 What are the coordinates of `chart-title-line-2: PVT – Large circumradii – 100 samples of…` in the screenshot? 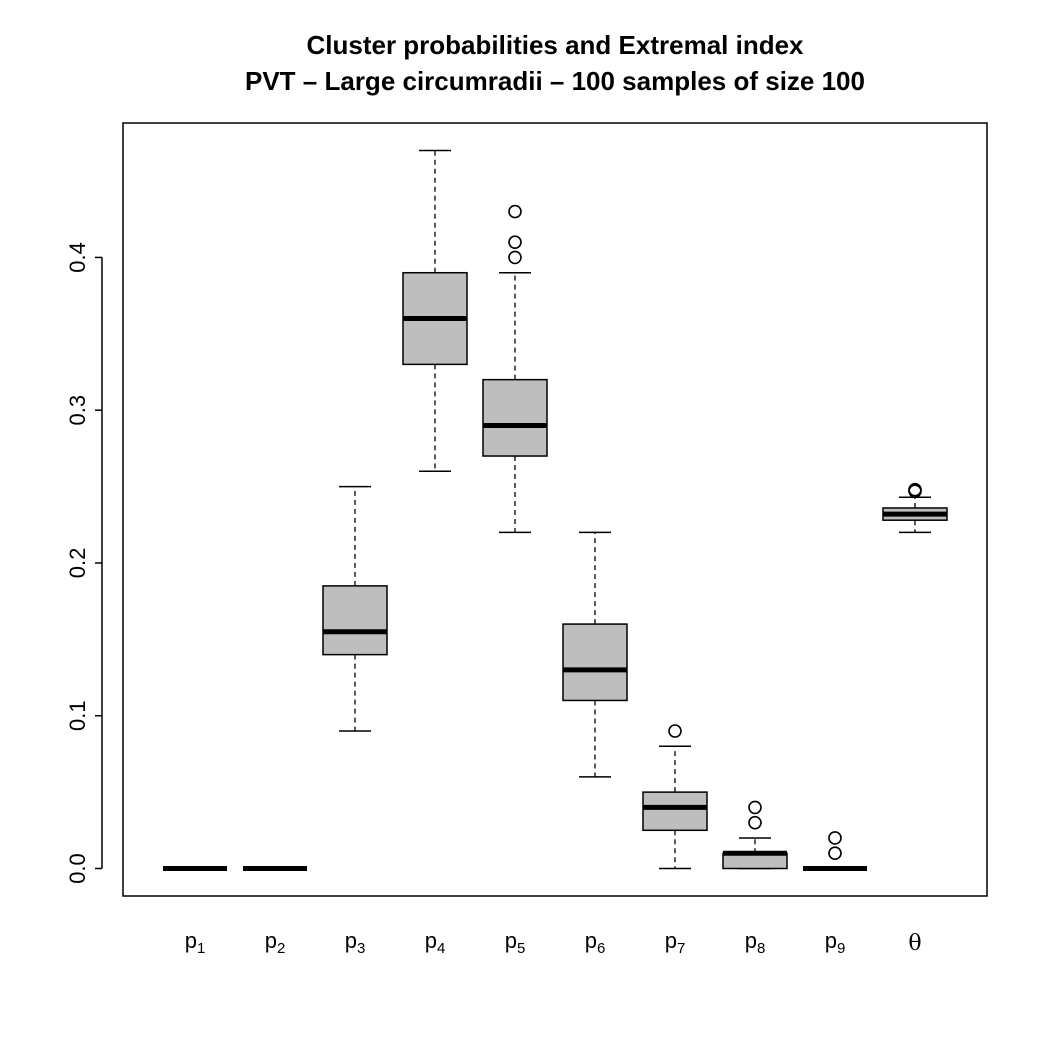 It's located at (555, 81).